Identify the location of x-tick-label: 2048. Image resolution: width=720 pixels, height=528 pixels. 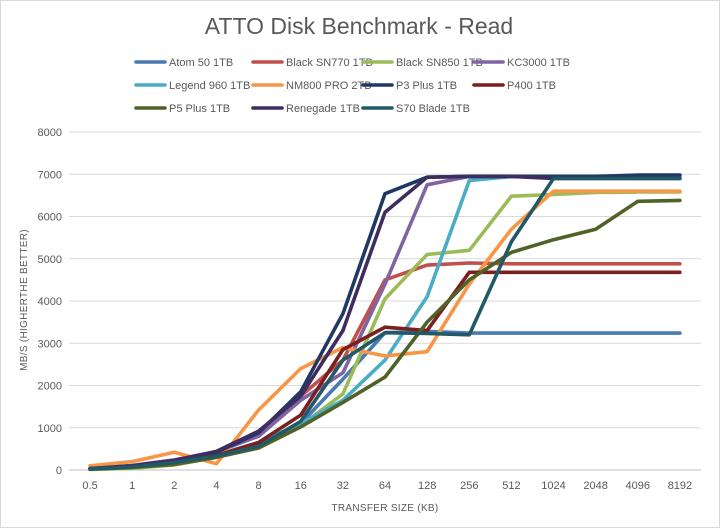
(595, 486).